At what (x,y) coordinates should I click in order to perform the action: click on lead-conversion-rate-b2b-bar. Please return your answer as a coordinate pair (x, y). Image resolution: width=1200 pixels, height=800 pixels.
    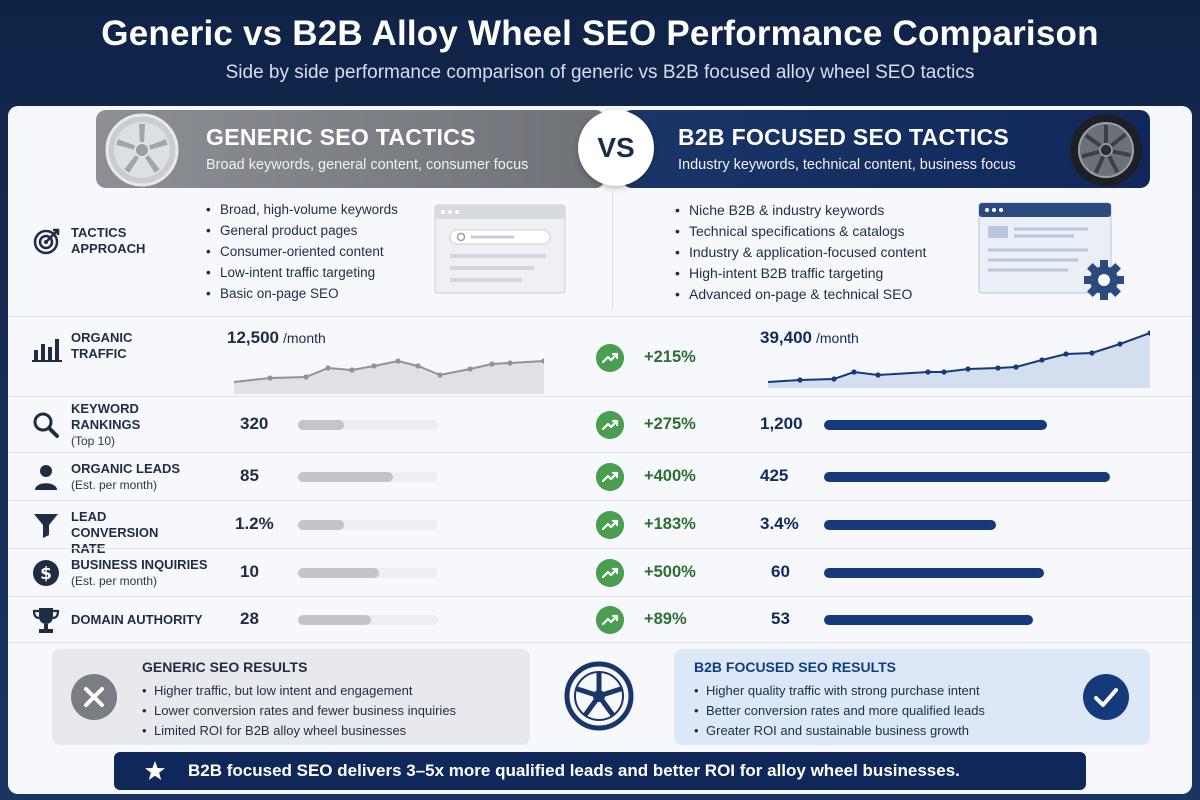
    Looking at the image, I should click on (967, 525).